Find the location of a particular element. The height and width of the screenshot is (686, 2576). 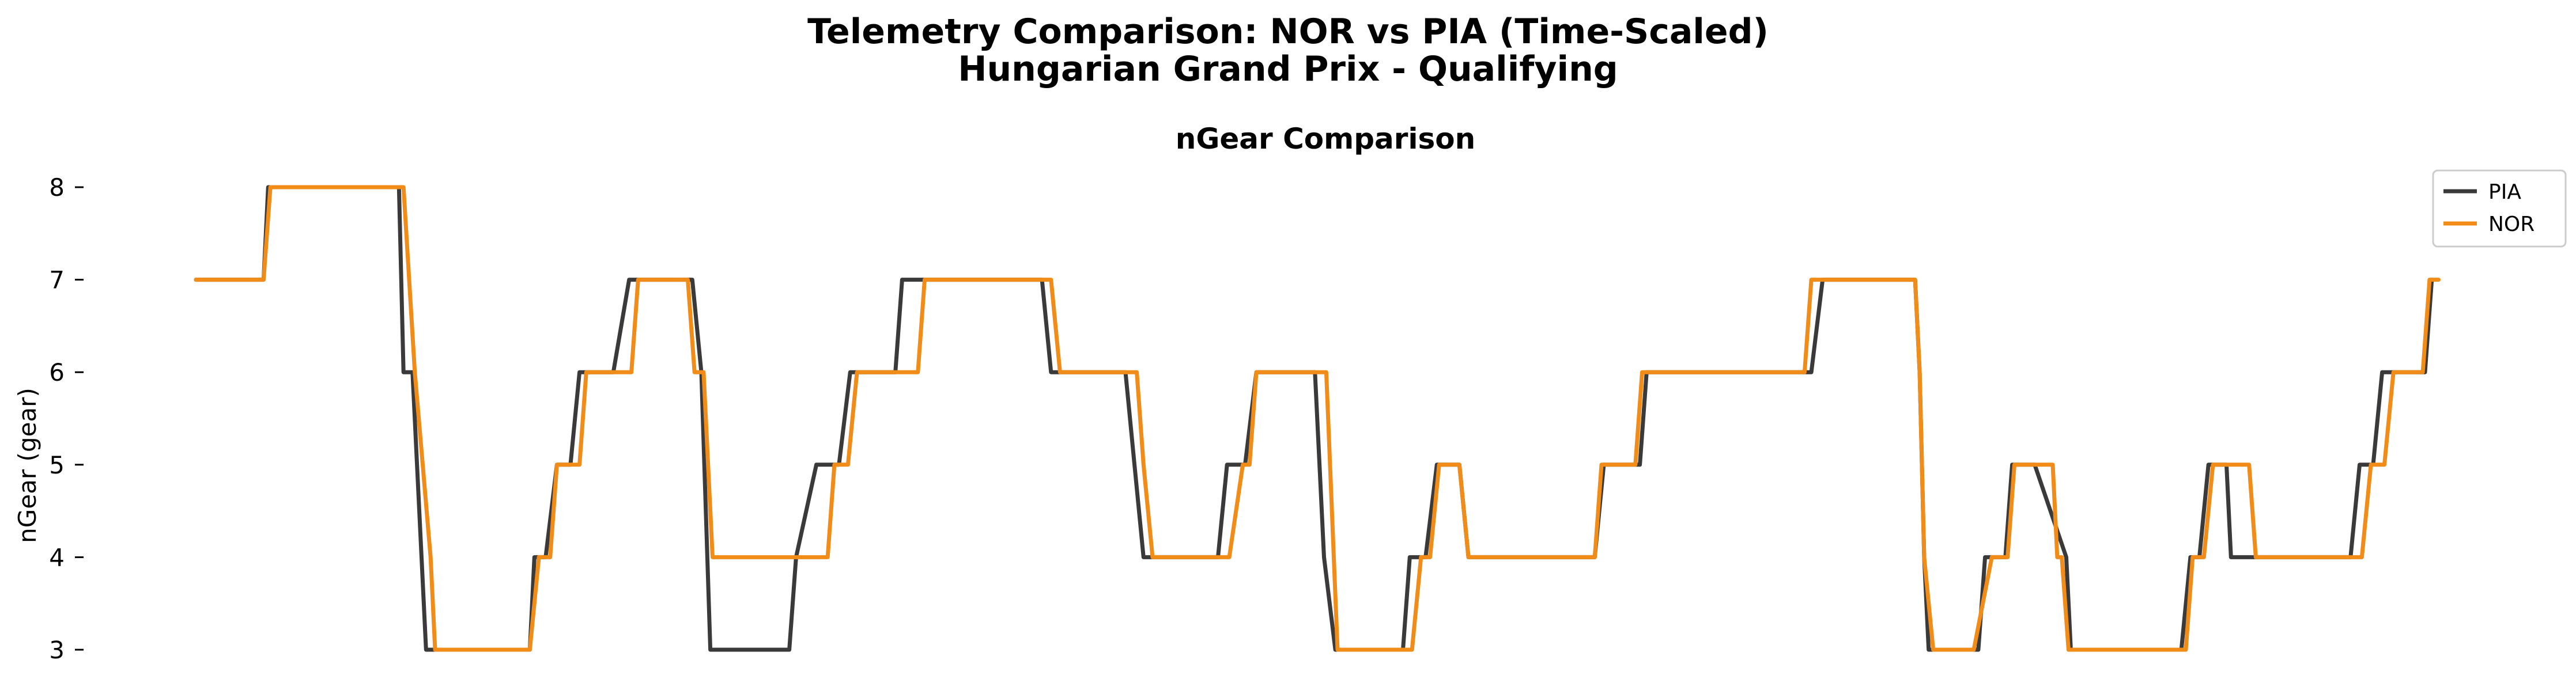

legend: PIA NOR is located at coordinates (2499, 208).